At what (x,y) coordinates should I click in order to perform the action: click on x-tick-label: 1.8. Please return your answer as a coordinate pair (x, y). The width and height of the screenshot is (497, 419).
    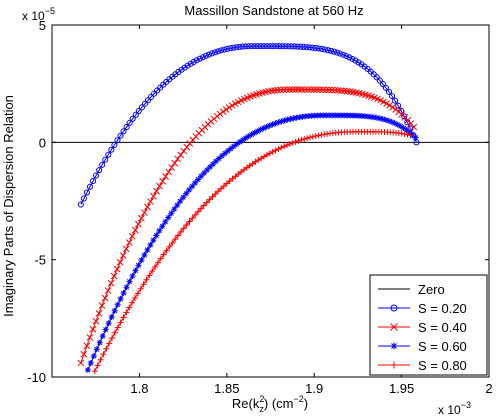
    Looking at the image, I should click on (139, 388).